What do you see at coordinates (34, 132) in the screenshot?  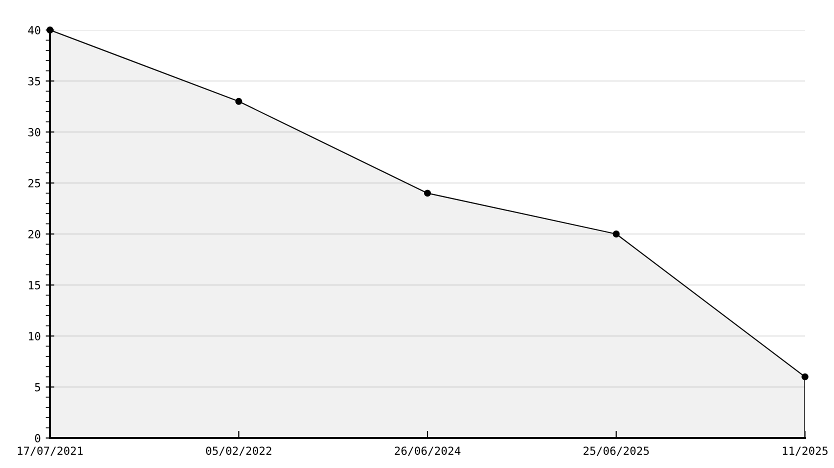 I see `y-tick-label: 30` at bounding box center [34, 132].